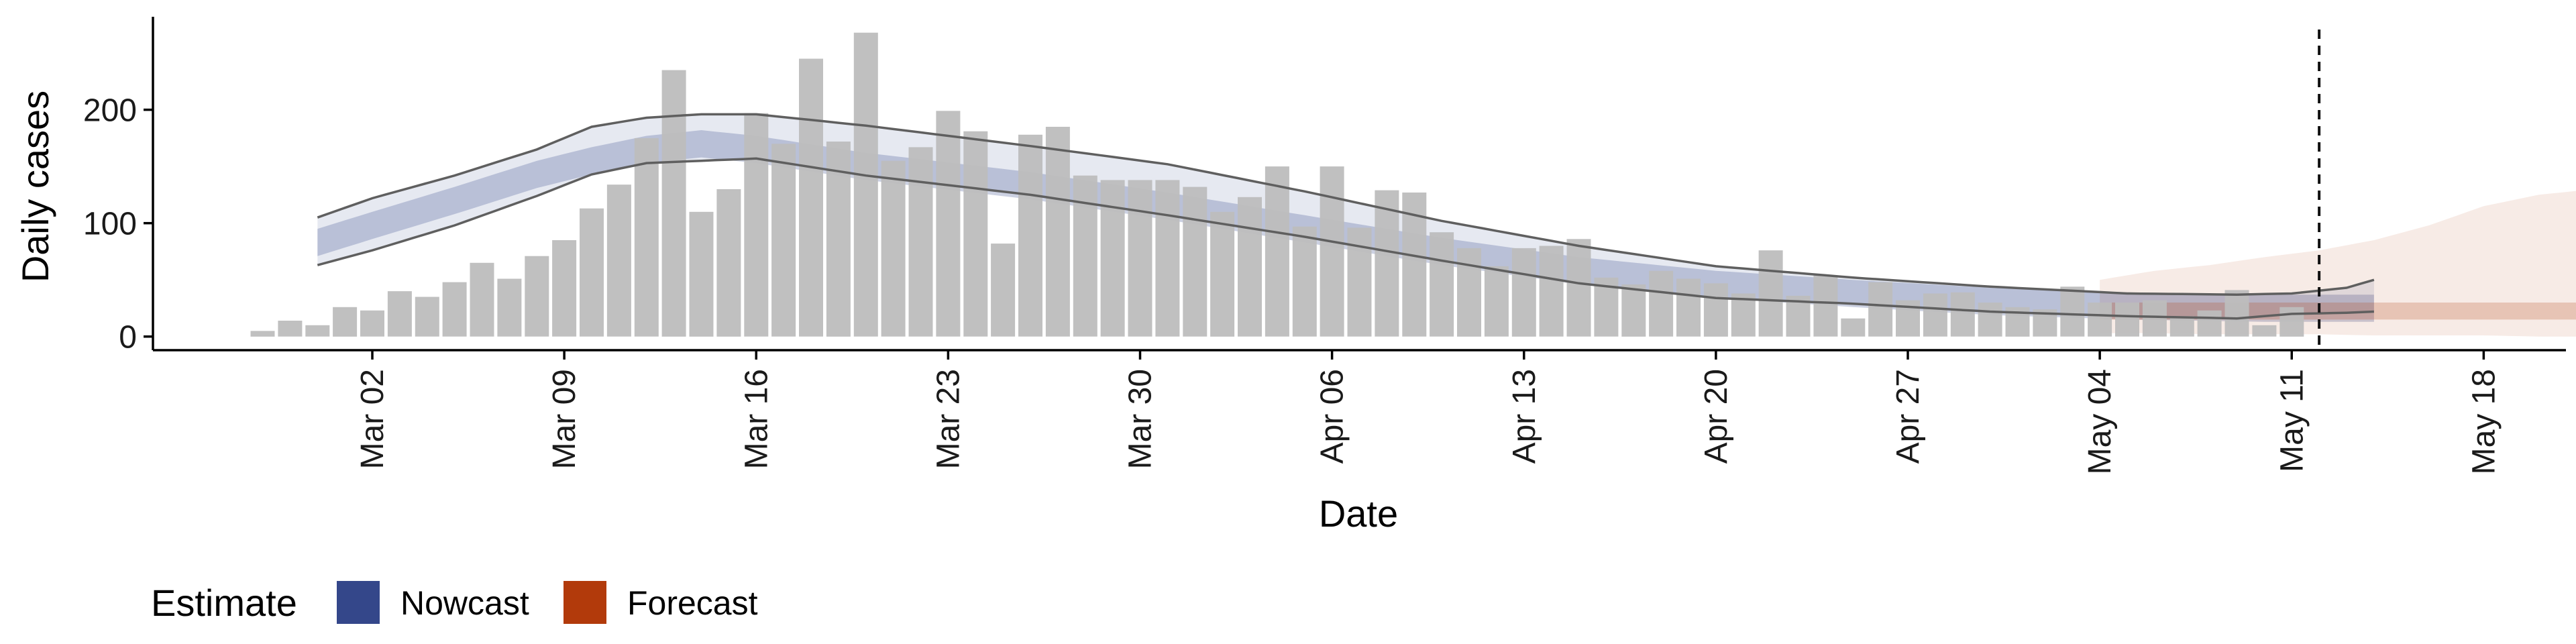  What do you see at coordinates (128, 338) in the screenshot?
I see `y-tick-label: 0` at bounding box center [128, 338].